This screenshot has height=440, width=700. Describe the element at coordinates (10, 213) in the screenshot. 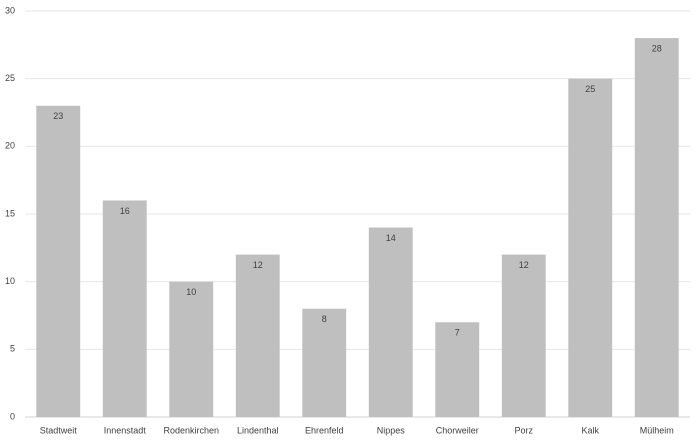

I see `y-tick-label: 15` at that location.